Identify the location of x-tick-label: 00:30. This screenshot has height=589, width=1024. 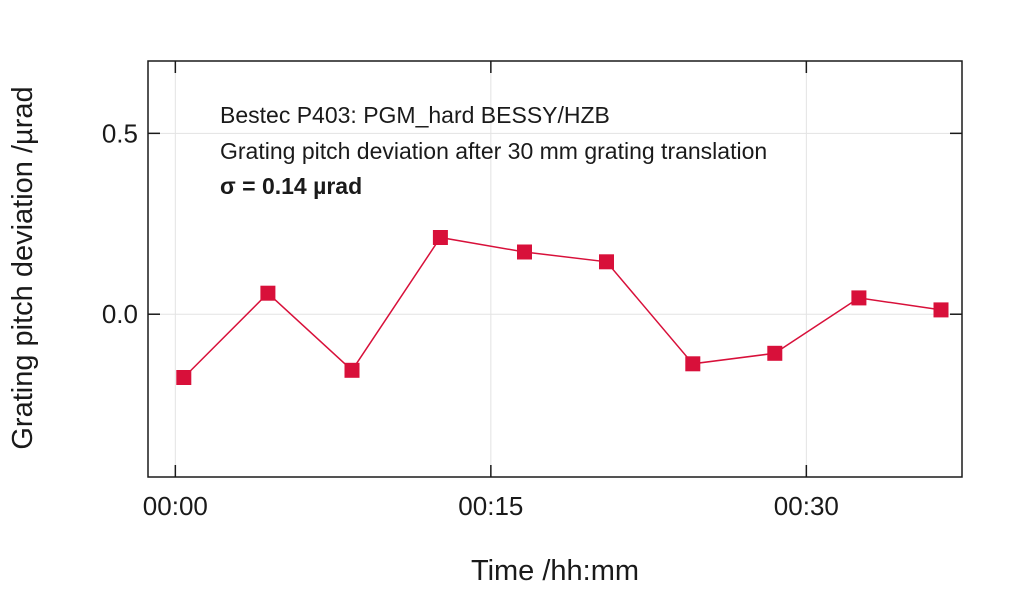
(806, 506).